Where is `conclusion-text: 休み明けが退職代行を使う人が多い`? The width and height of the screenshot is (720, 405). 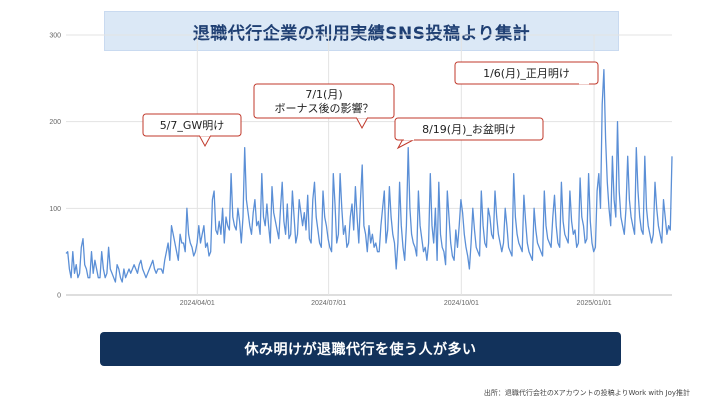
conclusion-text: 休み明けが退職代行を使う人が多い is located at coordinates (360, 350).